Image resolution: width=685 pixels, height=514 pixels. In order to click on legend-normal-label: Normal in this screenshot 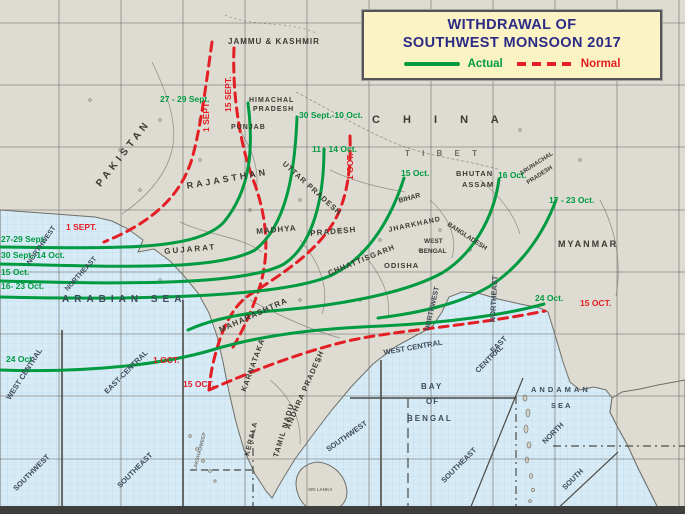, I will do `click(600, 64)`.